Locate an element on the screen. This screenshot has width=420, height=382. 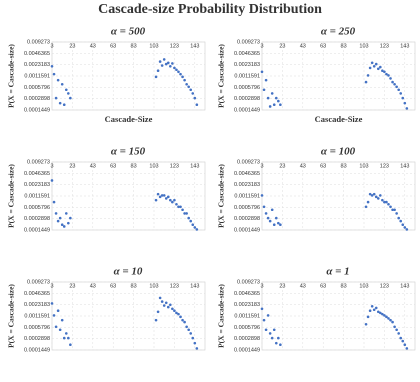
x-tick-label: 103 is located at coordinates (363, 166).